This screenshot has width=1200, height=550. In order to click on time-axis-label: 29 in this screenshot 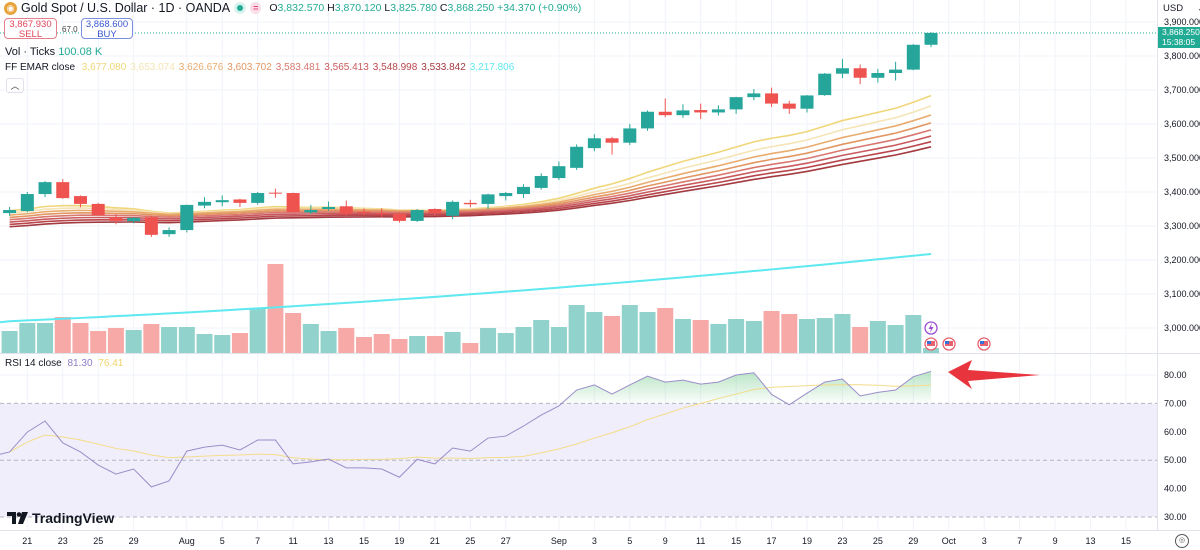, I will do `click(913, 541)`.